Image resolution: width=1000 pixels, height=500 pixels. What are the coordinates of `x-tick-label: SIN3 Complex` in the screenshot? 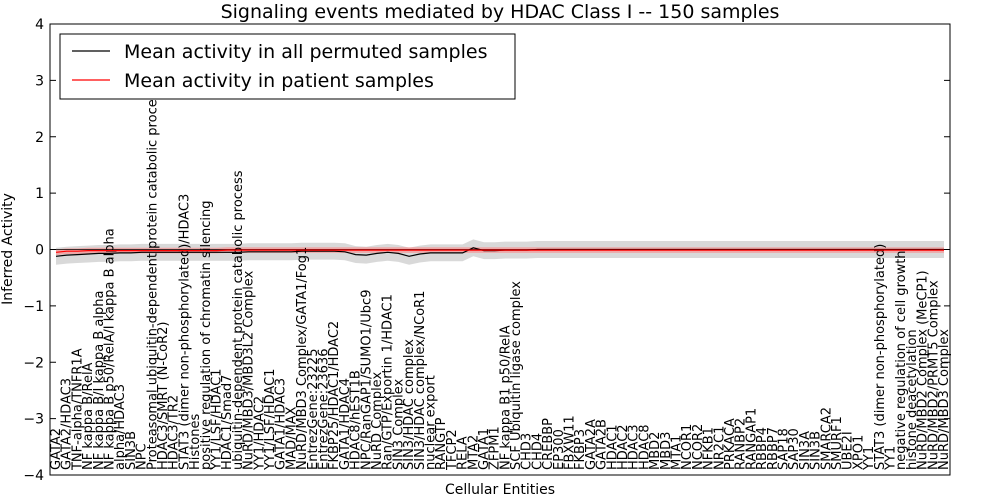 It's located at (398, 424).